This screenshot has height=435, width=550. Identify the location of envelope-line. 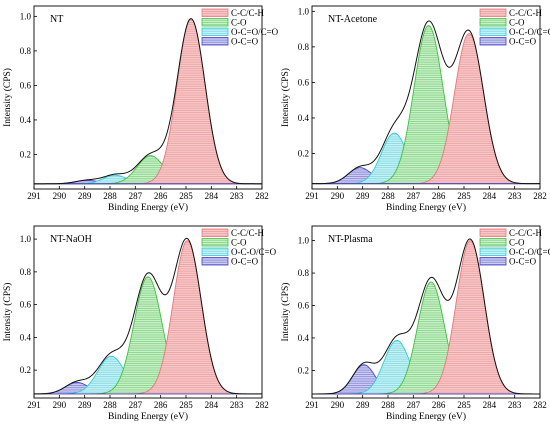
(426, 316).